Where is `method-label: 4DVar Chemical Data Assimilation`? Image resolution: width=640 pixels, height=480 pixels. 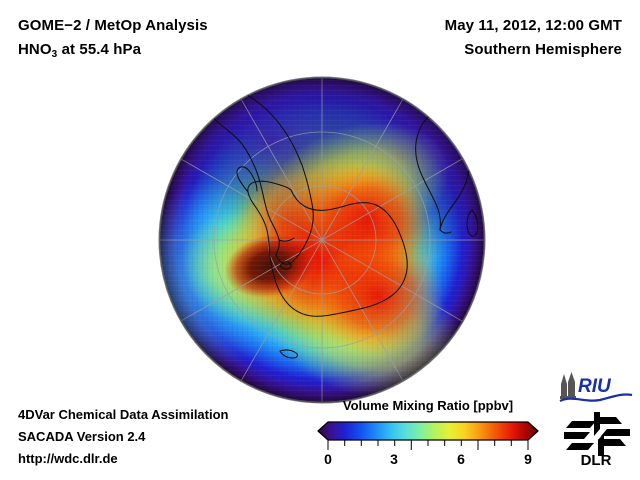 method-label: 4DVar Chemical Data Assimilation is located at coordinates (123, 414).